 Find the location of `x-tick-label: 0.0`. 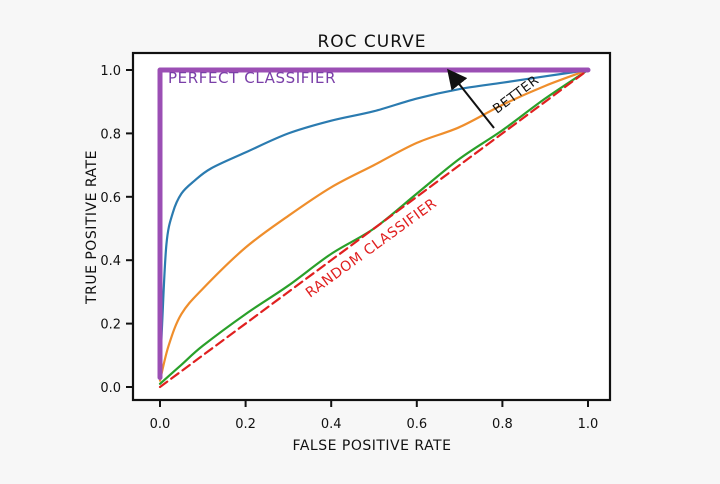

x-tick-label: 0.0 is located at coordinates (160, 424).